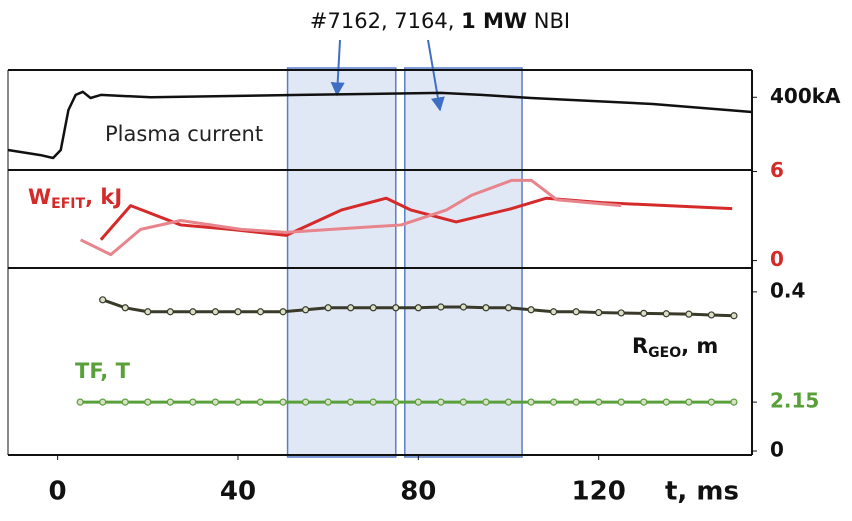  What do you see at coordinates (805, 96) in the screenshot?
I see `y-tick-label: 400kA` at bounding box center [805, 96].